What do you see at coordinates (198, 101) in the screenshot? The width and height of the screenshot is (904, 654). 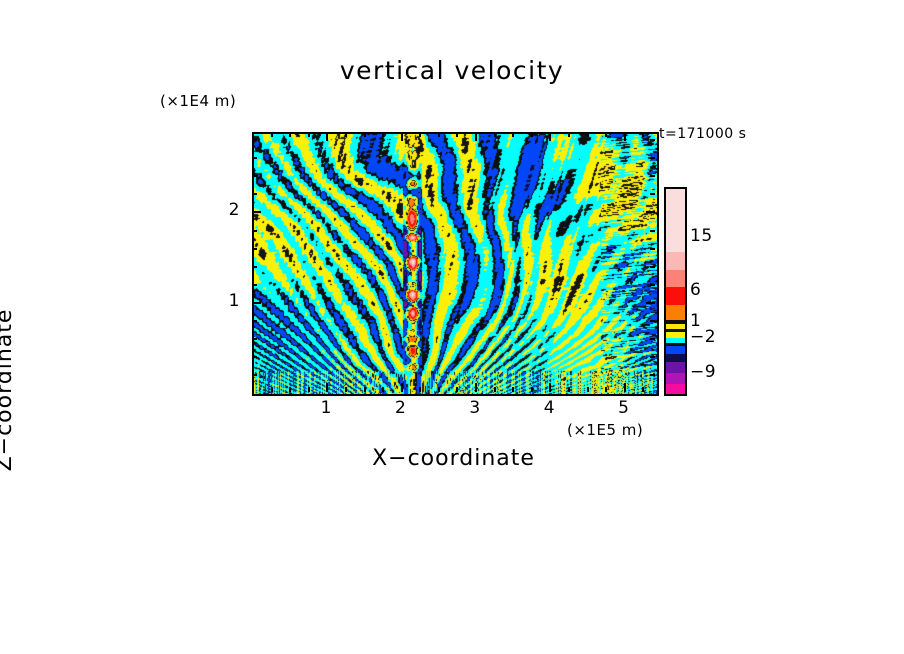 I see `y-axis-unit-label: (×1E4 m)` at bounding box center [198, 101].